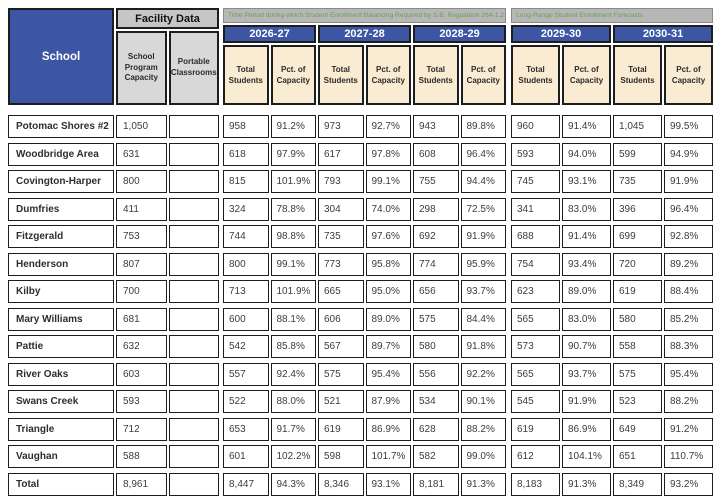 This screenshot has height=500, width=719. What do you see at coordinates (341, 484) in the screenshot?
I see `total-students-cell: 8,346` at bounding box center [341, 484].